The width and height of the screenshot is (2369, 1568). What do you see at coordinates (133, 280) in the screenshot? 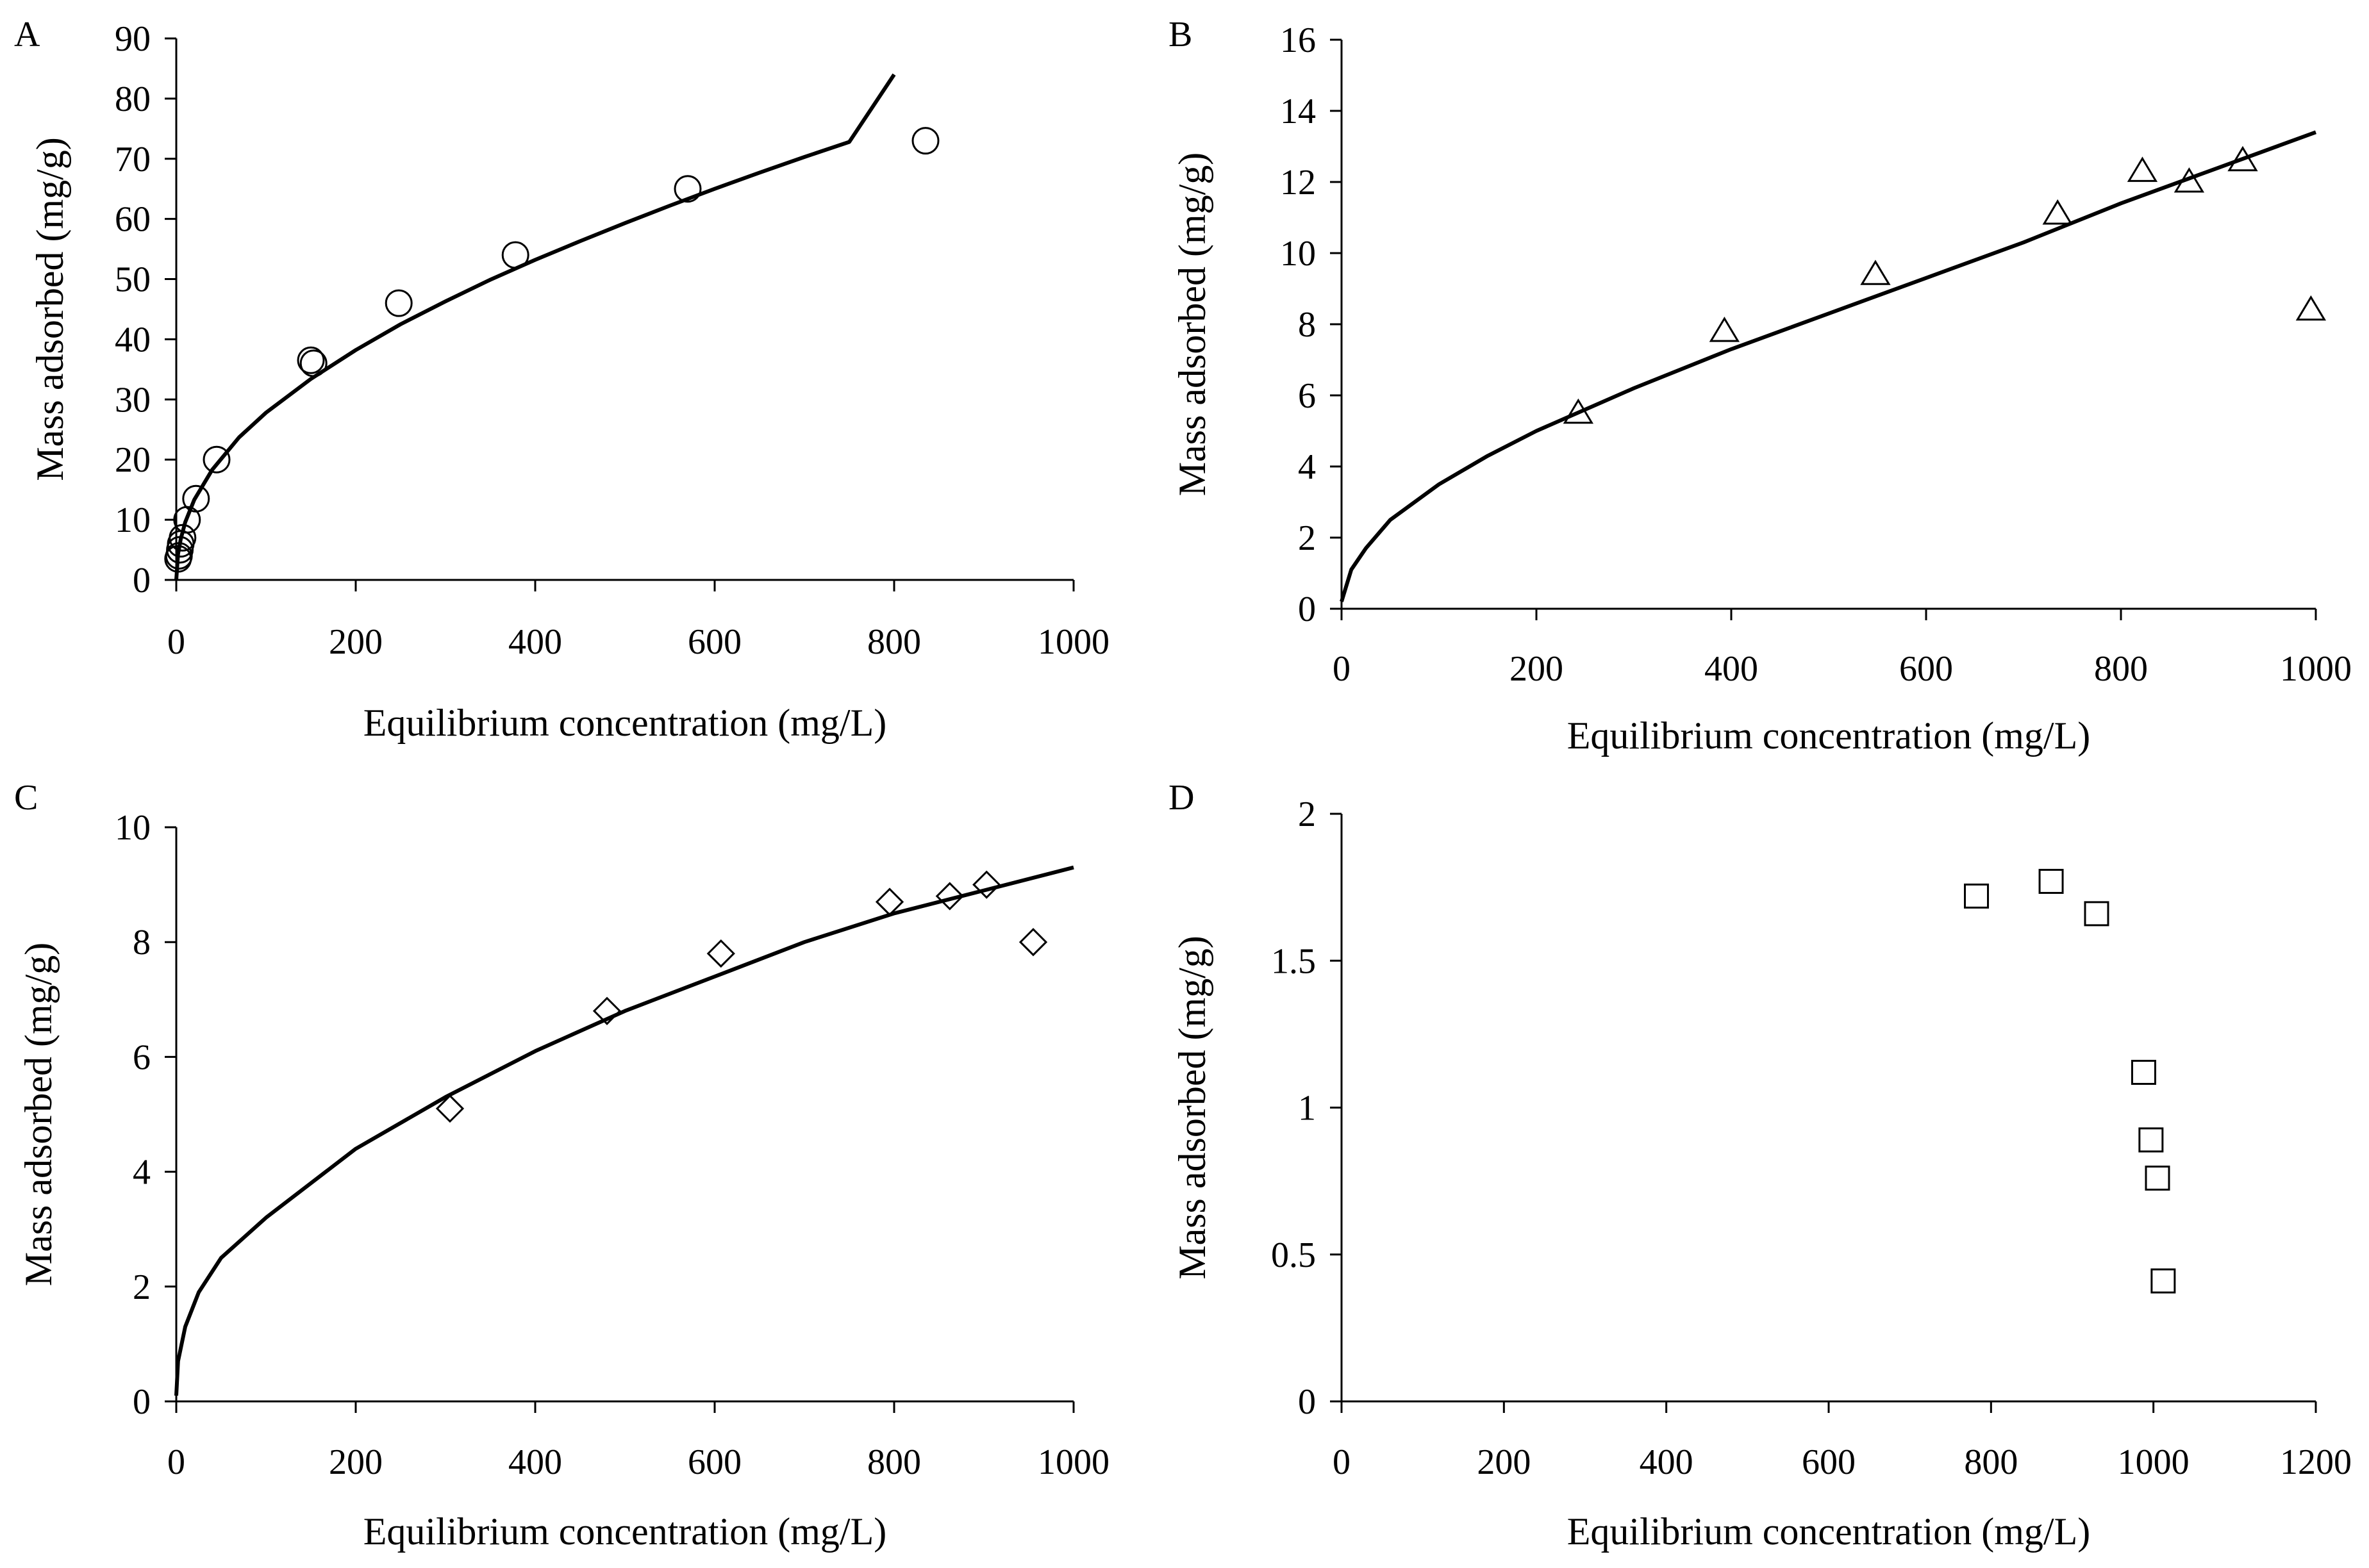
I see `y-tick-label: 50` at bounding box center [133, 280].